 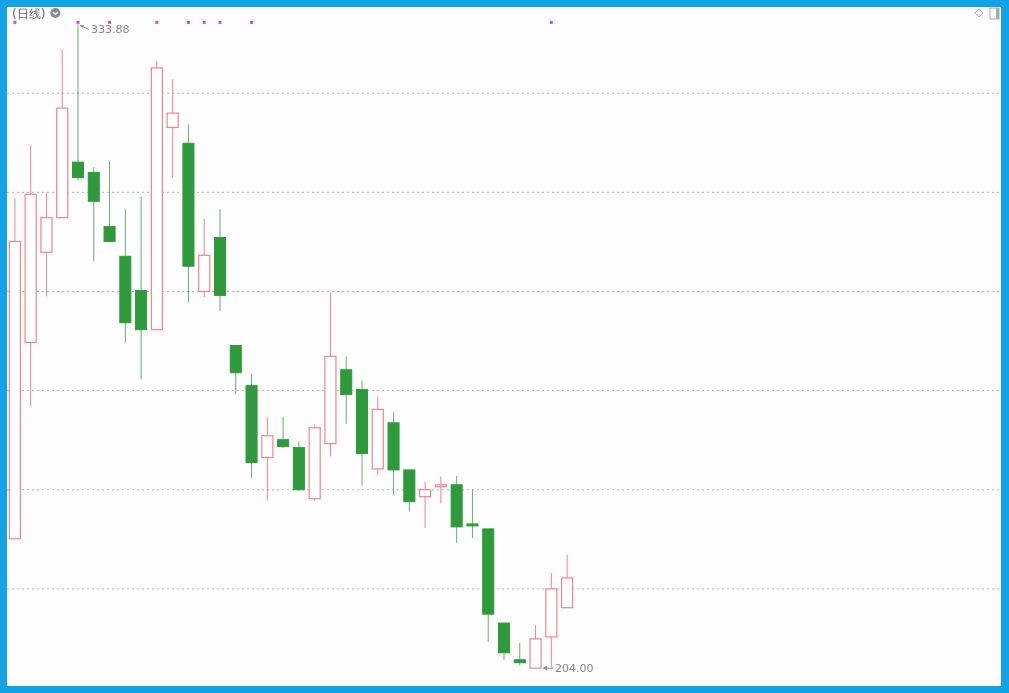 I want to click on annotation: 204.00, so click(x=574, y=669).